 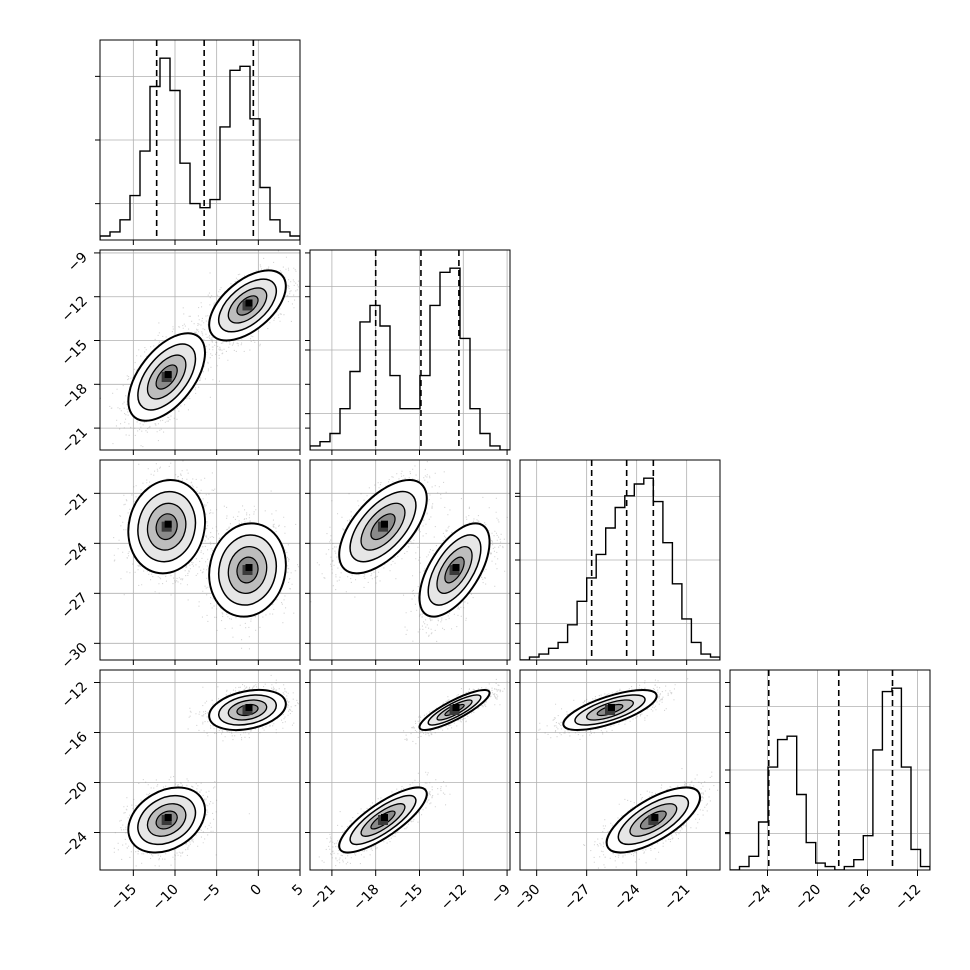 I want to click on x-tick-label: −5, so click(x=211, y=895).